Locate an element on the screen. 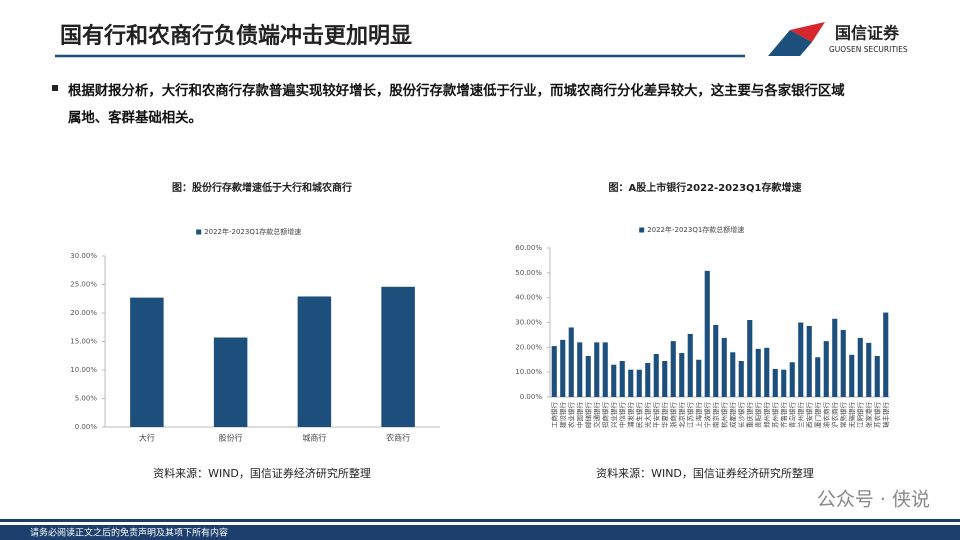 The image size is (960, 540). x-tick-label: 江阴银行 is located at coordinates (859, 415).